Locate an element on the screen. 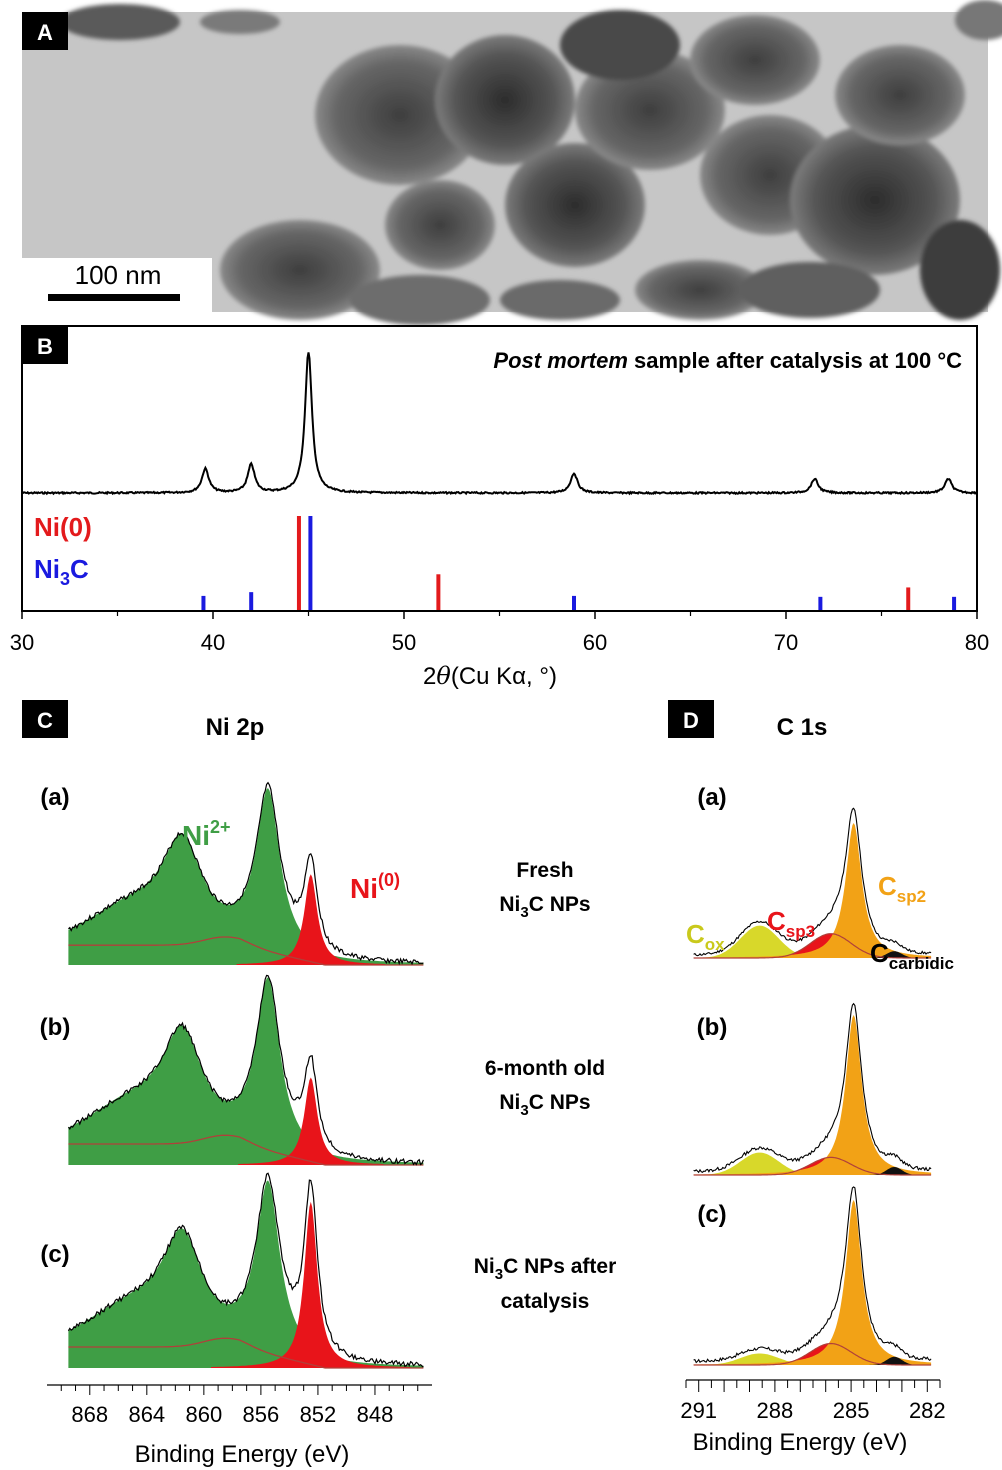  panel-c-title: Ni 2p is located at coordinates (235, 727).